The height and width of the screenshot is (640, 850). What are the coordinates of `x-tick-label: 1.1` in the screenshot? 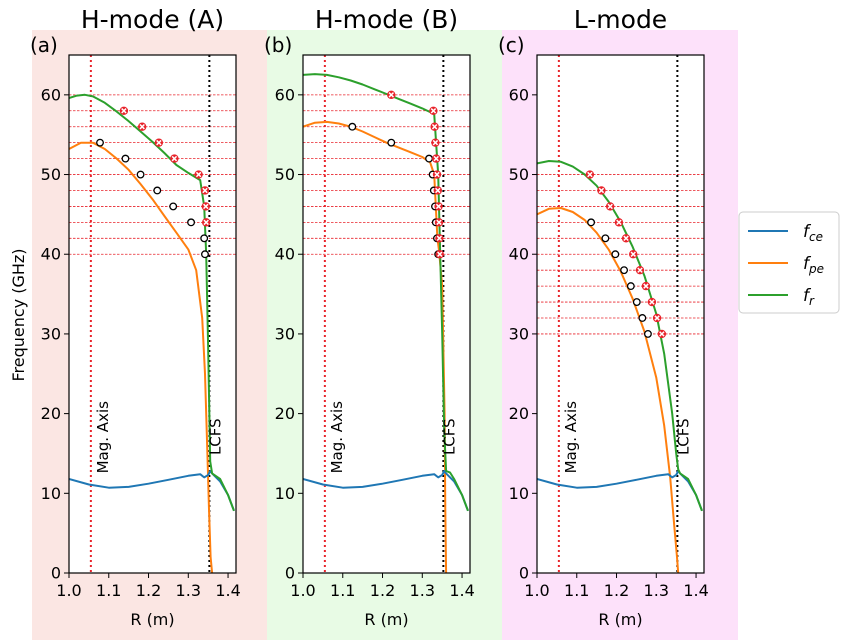 It's located at (576, 590).